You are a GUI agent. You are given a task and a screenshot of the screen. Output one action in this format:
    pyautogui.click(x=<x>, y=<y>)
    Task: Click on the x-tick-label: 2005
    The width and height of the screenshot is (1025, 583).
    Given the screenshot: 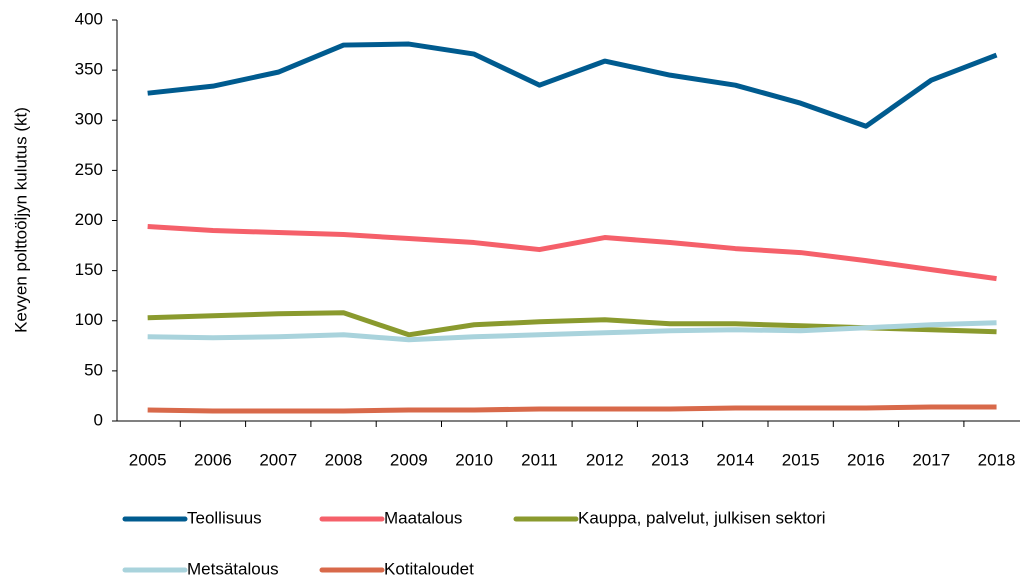 What is the action you would take?
    pyautogui.click(x=148, y=459)
    